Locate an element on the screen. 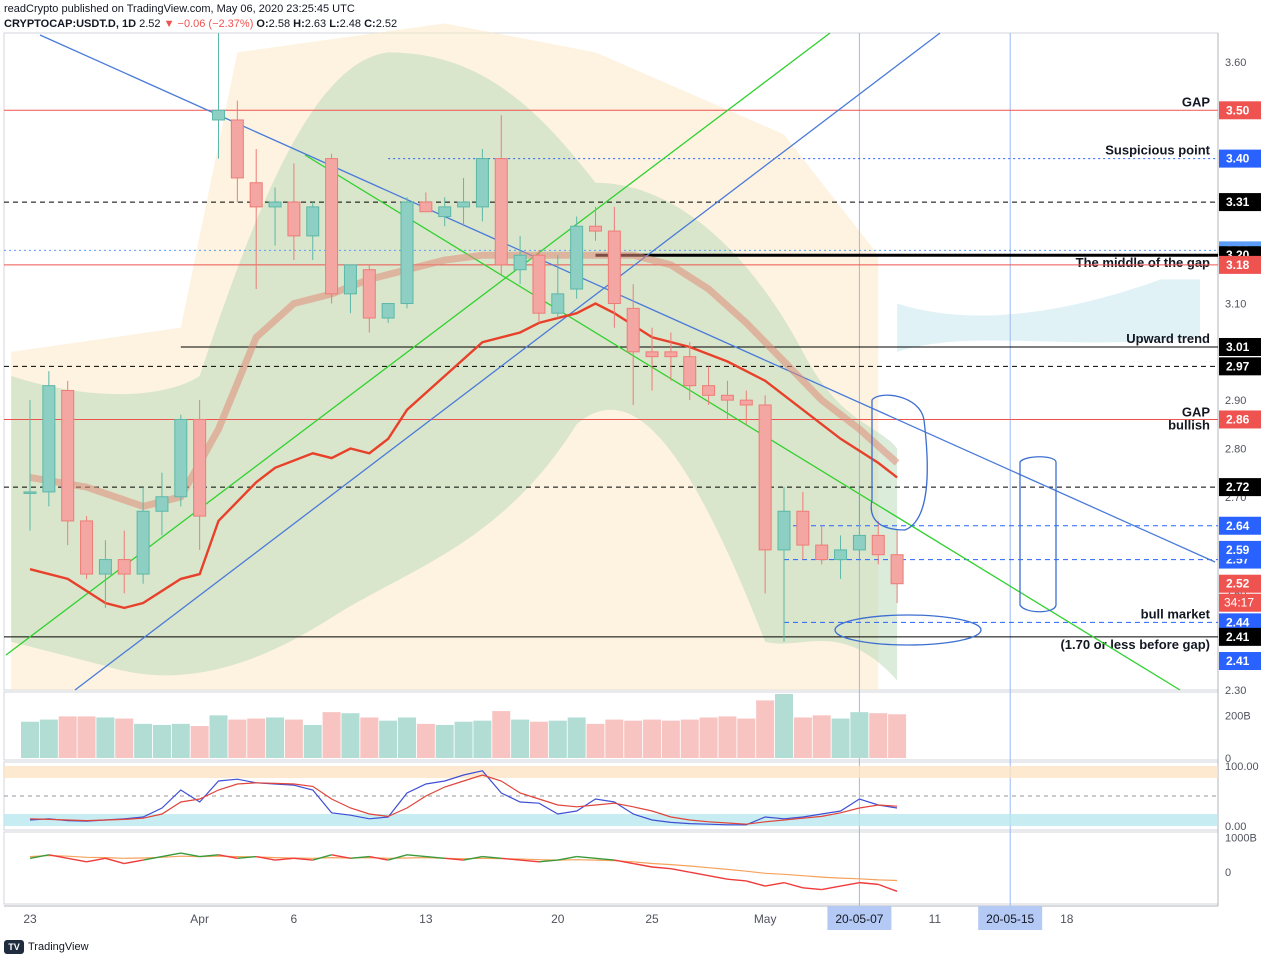  time-tick-label: 20 is located at coordinates (558, 919).